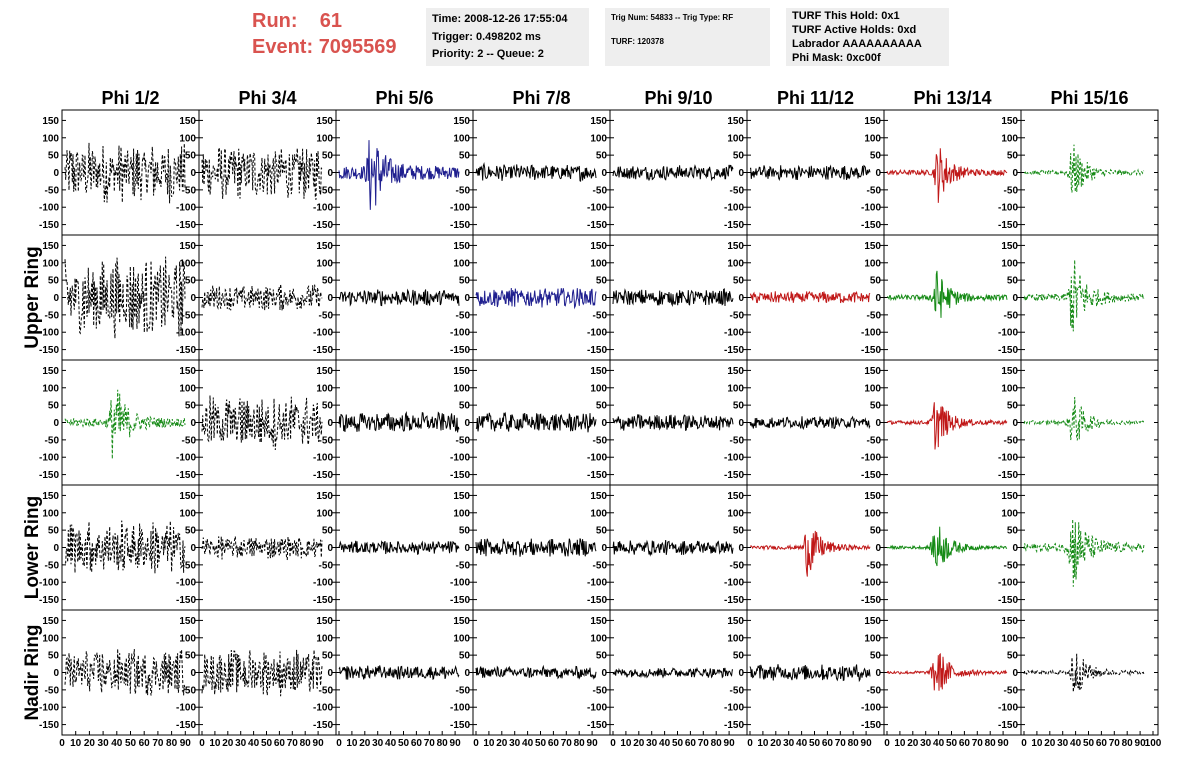  I want to click on column-header-6: Phi 11/12, so click(815, 98).